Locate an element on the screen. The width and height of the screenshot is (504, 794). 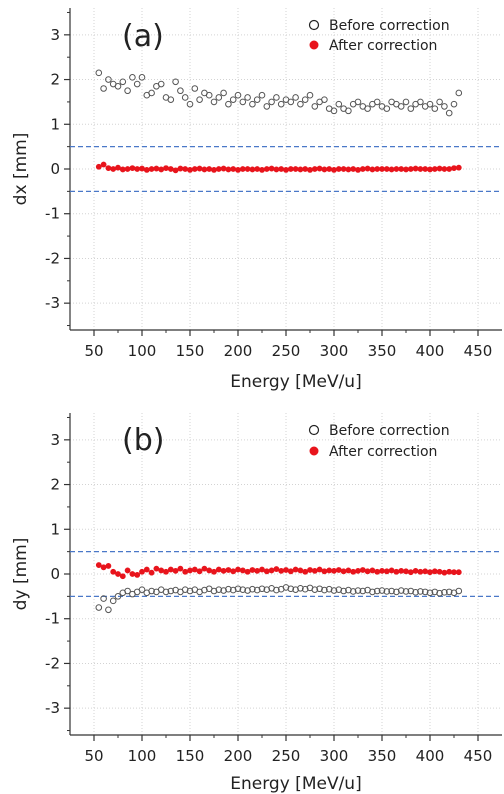
chart-0-legend-label-1: After correction is located at coordinates (383, 46).